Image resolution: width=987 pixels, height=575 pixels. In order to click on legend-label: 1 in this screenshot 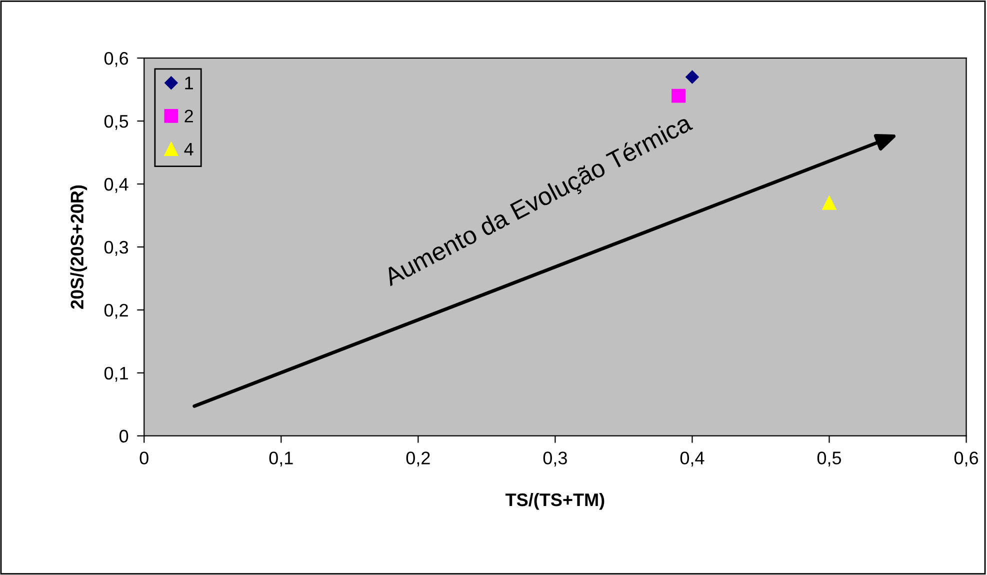, I will do `click(189, 83)`.